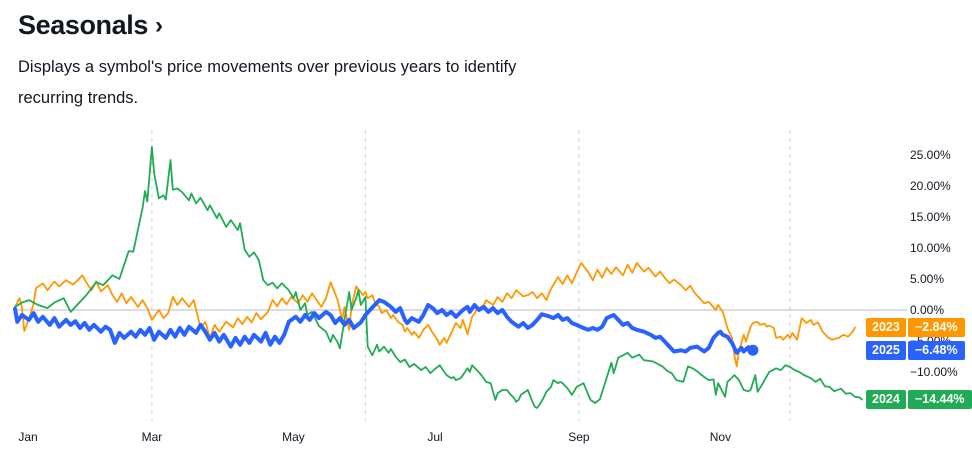  Describe the element at coordinates (936, 328) in the screenshot. I see `badge-value-label: −2.84%` at that location.